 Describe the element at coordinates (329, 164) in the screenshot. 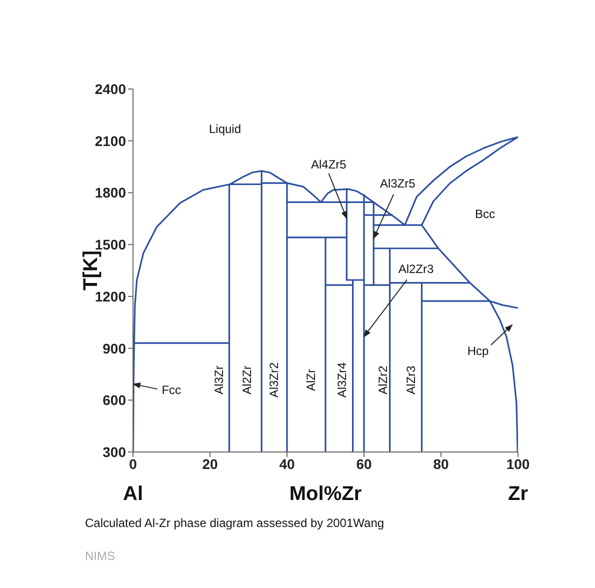

I see `annotation: Al4Zr5` at that location.